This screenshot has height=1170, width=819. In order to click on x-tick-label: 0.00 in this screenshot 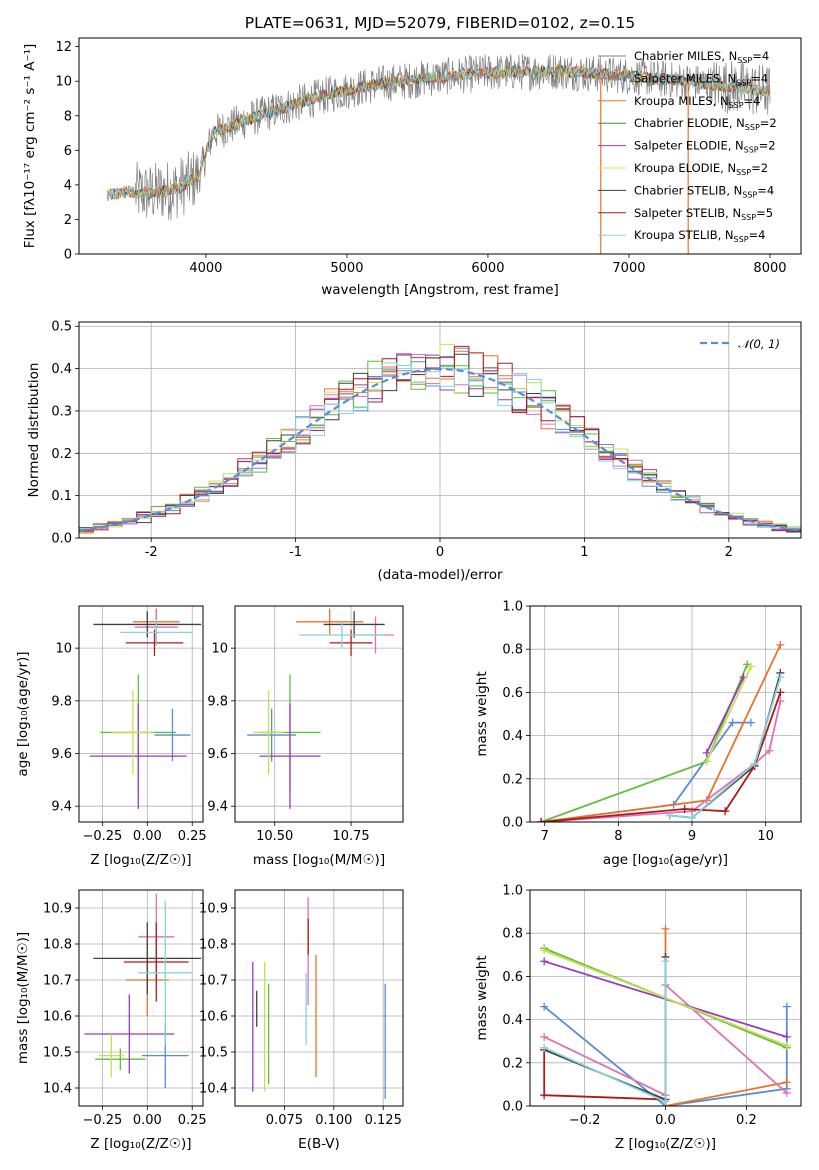, I will do `click(147, 836)`.